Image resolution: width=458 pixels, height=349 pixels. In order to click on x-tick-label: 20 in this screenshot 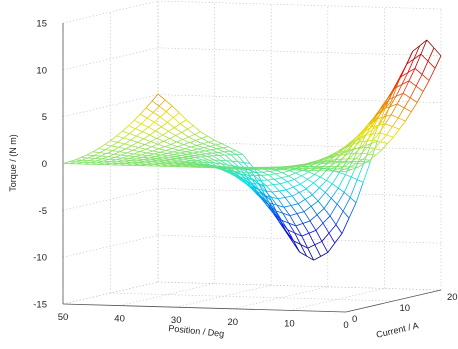, I will do `click(233, 322)`.